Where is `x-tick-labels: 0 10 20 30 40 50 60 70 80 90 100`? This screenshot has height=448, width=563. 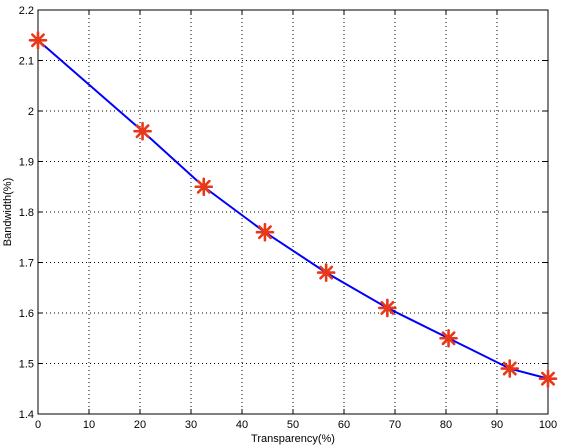
x-tick-labels: 0 10 20 30 40 50 60 70 80 90 100 is located at coordinates (296, 425).